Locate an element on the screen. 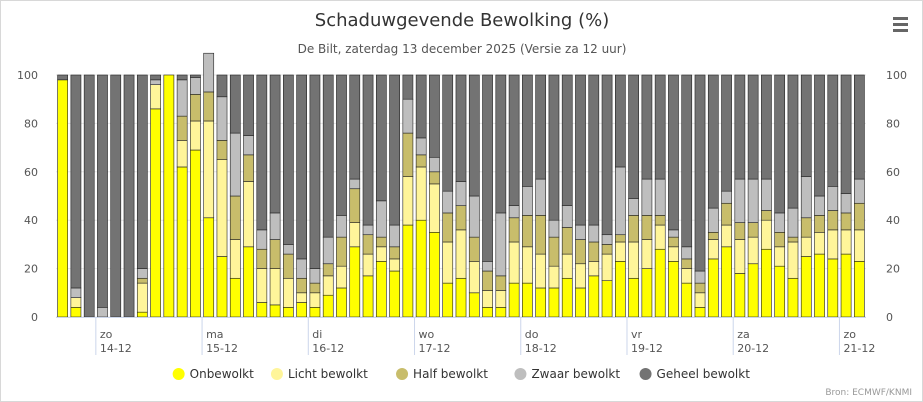 The width and height of the screenshot is (923, 402). hamburger-icon is located at coordinates (901, 24).